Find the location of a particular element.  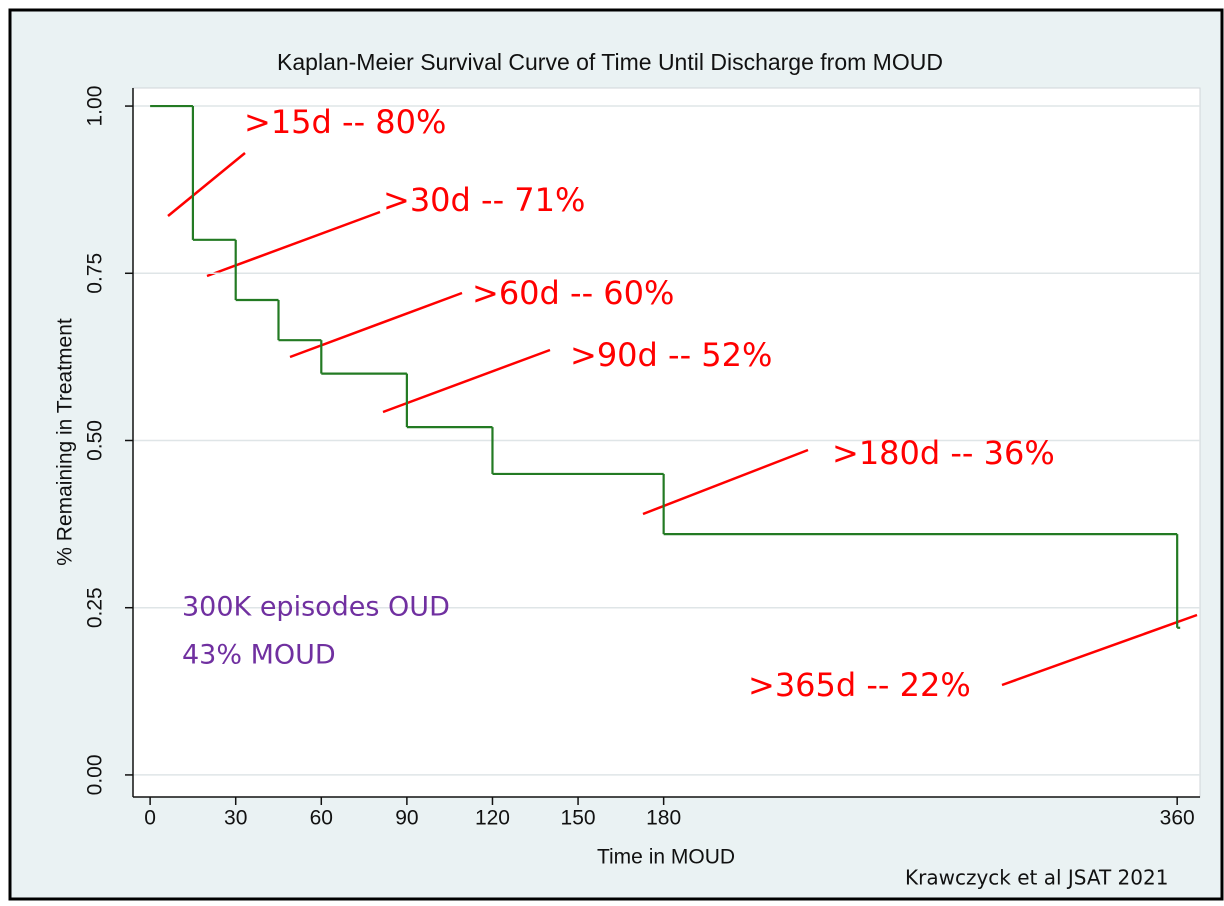

x-tick-label: 90 is located at coordinates (406, 818).